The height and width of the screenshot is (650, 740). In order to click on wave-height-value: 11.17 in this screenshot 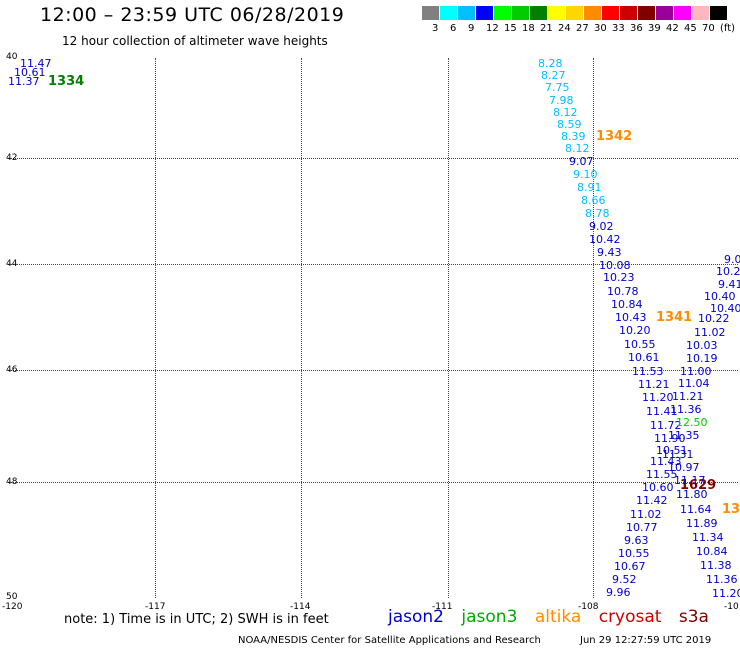, I will do `click(690, 480)`.